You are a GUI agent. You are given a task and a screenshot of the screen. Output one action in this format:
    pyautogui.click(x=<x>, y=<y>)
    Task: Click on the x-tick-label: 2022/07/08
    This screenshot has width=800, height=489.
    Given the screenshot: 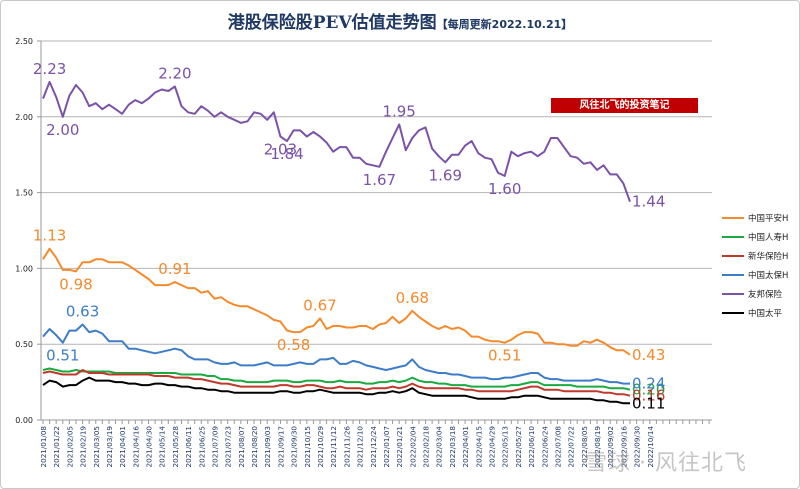 What is the action you would take?
    pyautogui.click(x=557, y=447)
    